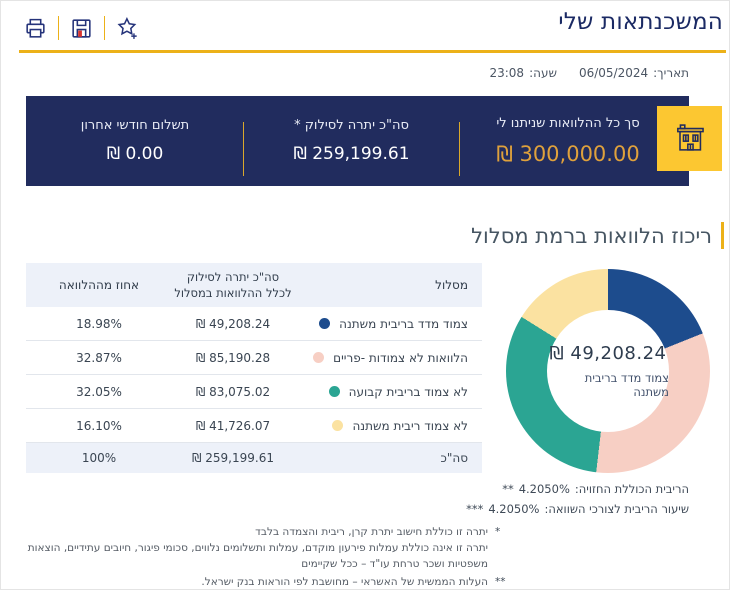  I want to click on header: המשכנתאות שלי, so click(365, 21).